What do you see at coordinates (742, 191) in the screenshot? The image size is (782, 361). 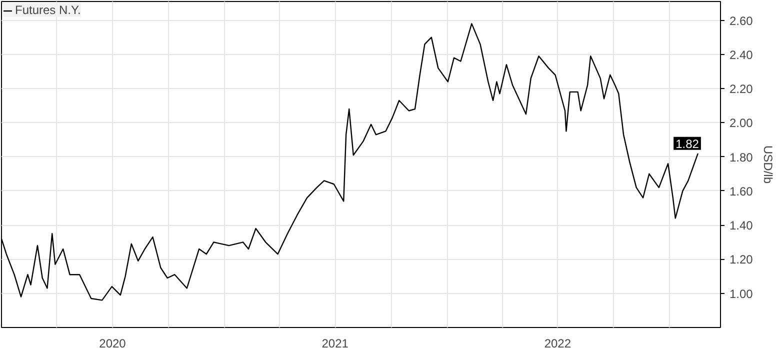 I see `y-tick-label: 1.60` at bounding box center [742, 191].